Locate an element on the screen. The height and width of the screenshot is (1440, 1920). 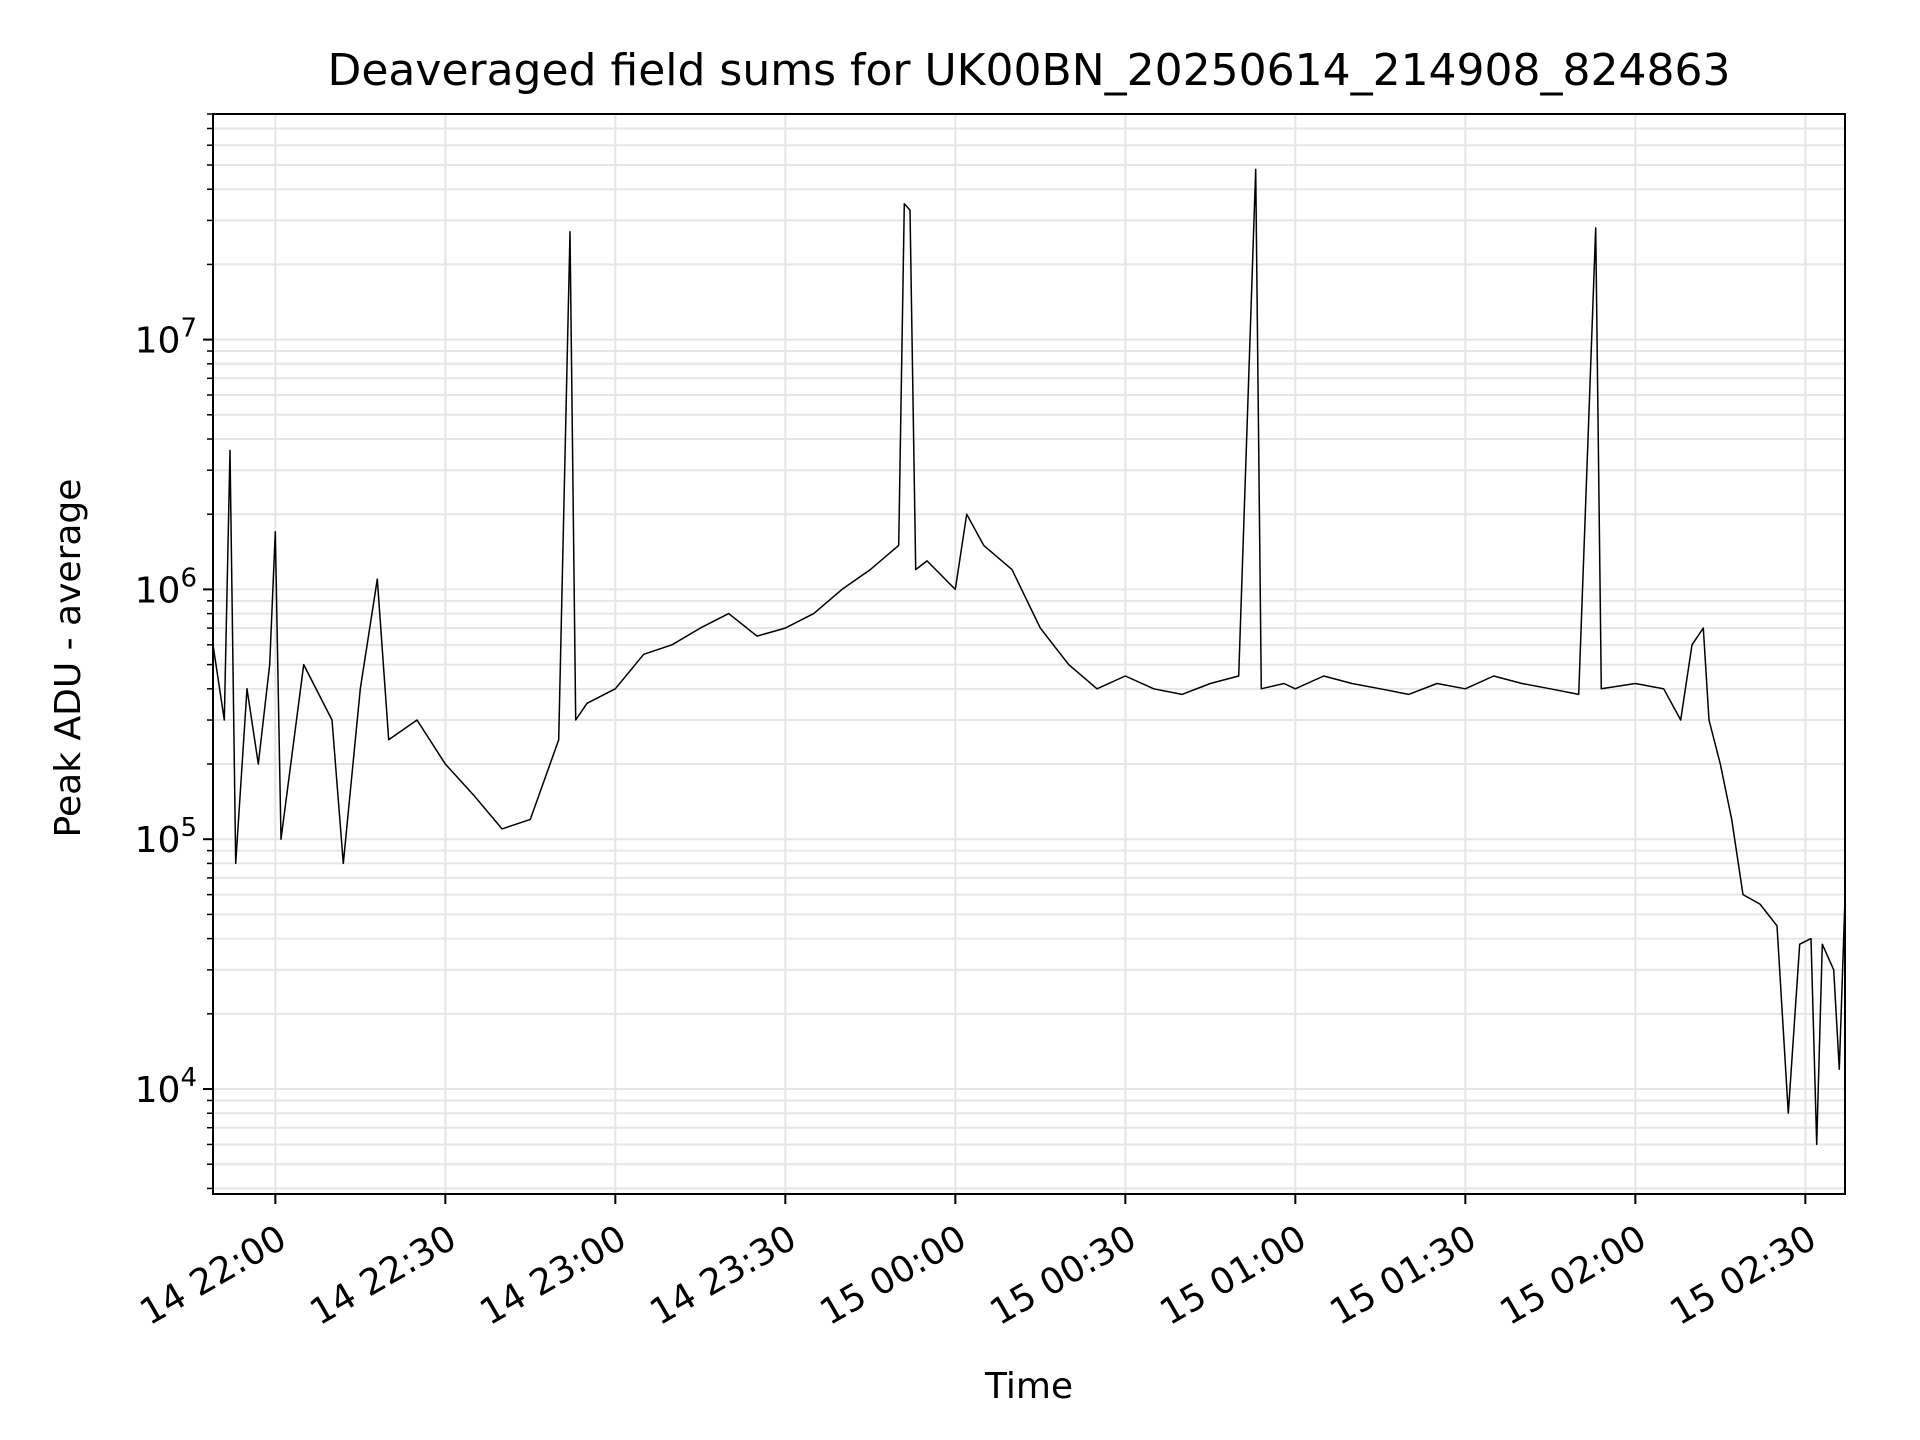
y-axis-label: Peak ADU - average is located at coordinates (68, 658).